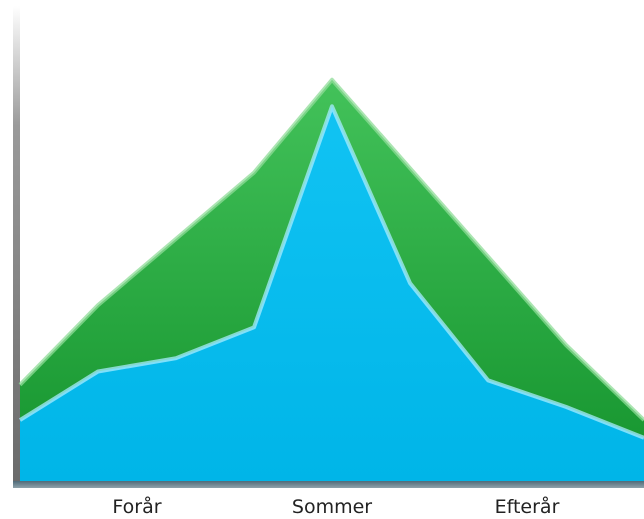 This screenshot has width=644, height=519. Describe the element at coordinates (136, 506) in the screenshot. I see `x-tick-label-0: Forår` at that location.